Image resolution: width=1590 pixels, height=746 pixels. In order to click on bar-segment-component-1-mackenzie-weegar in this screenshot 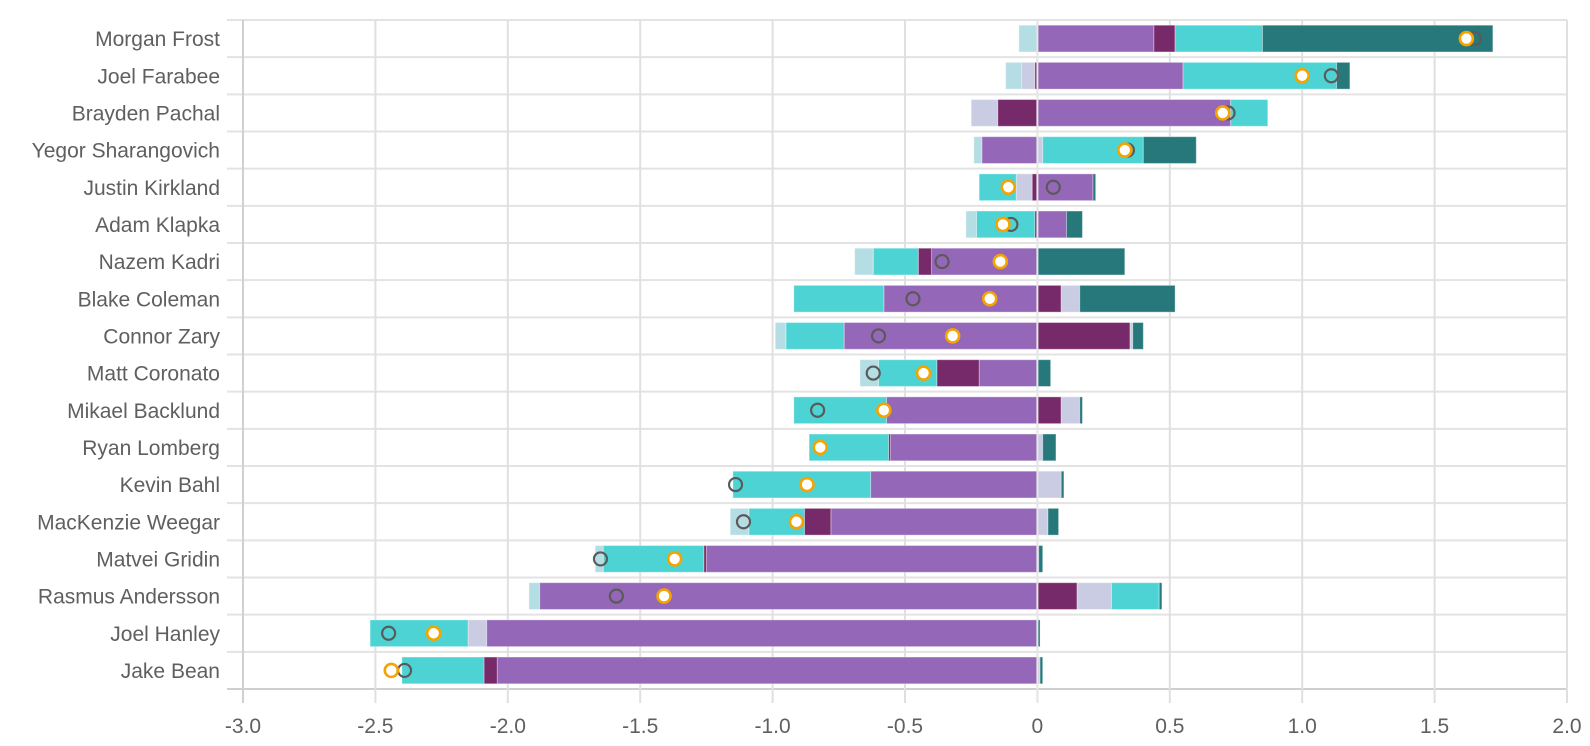, I will do `click(934, 521)`.